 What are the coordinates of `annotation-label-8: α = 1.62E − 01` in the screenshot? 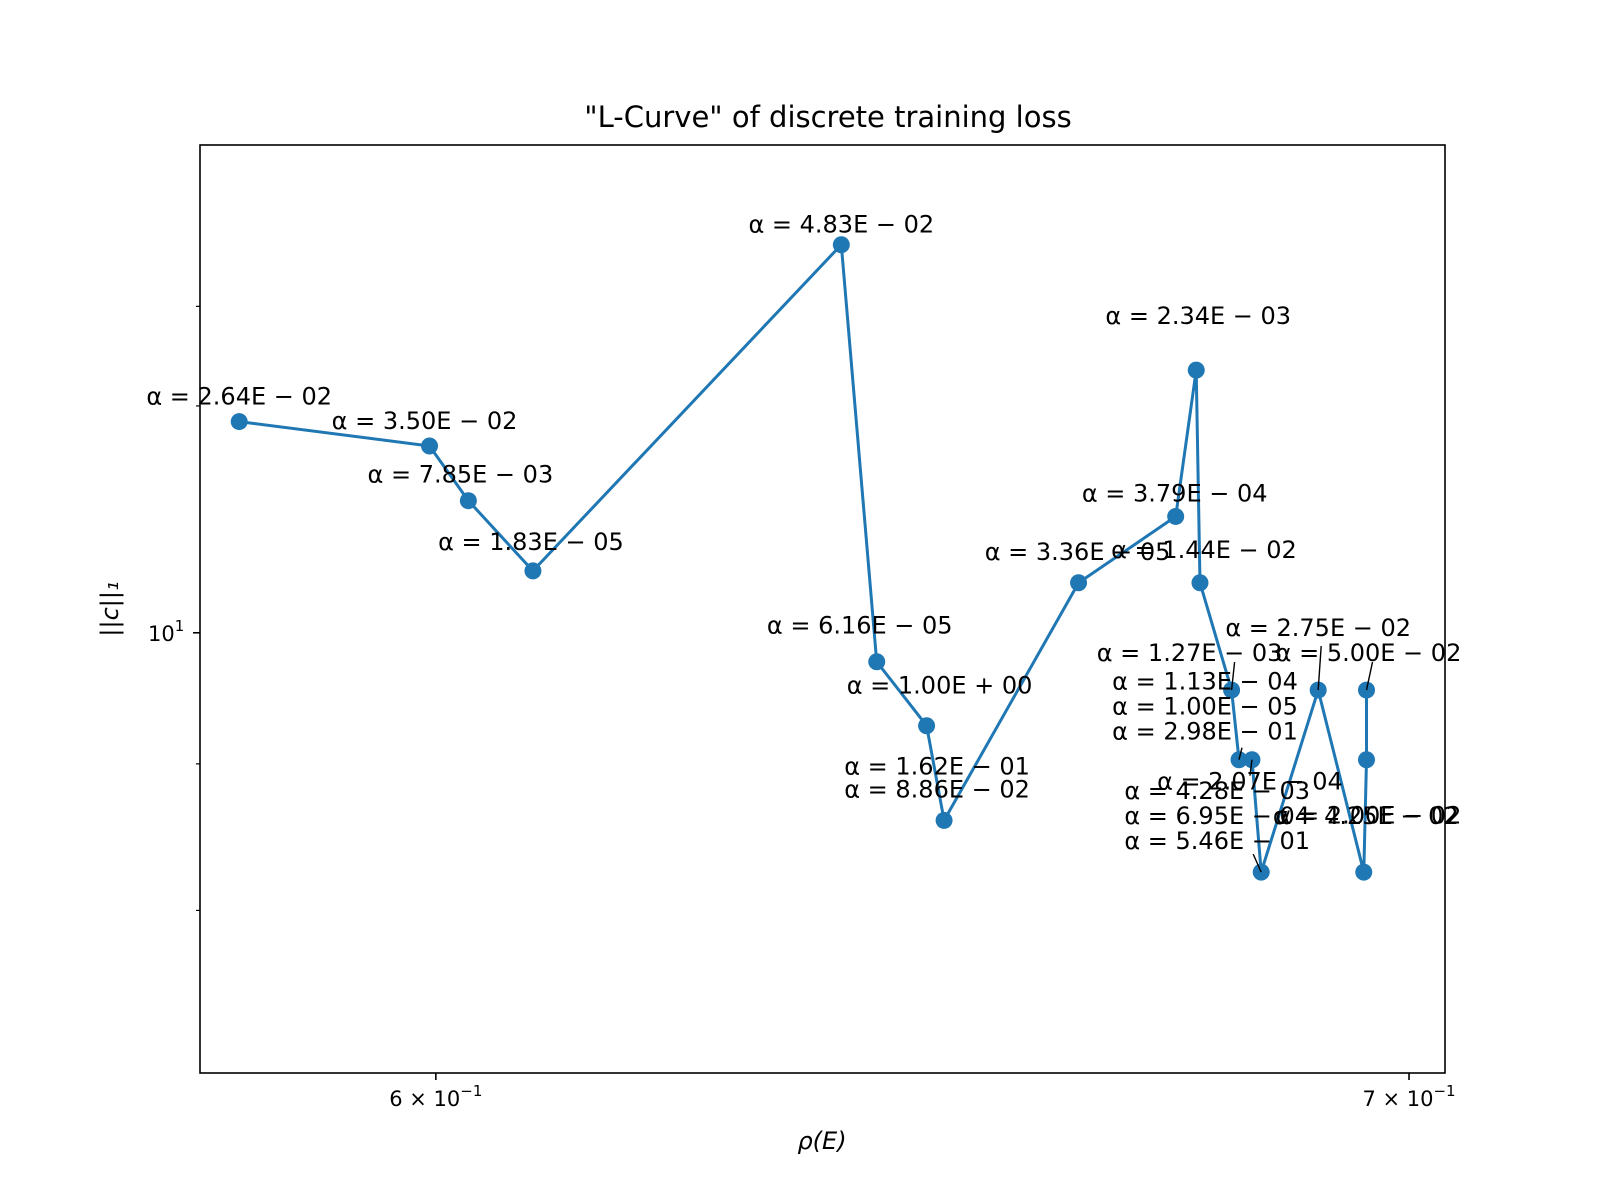 It's located at (937, 766).